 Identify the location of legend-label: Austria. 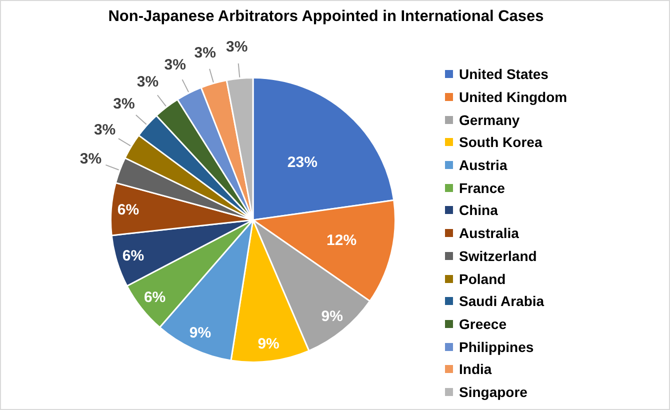
(483, 165).